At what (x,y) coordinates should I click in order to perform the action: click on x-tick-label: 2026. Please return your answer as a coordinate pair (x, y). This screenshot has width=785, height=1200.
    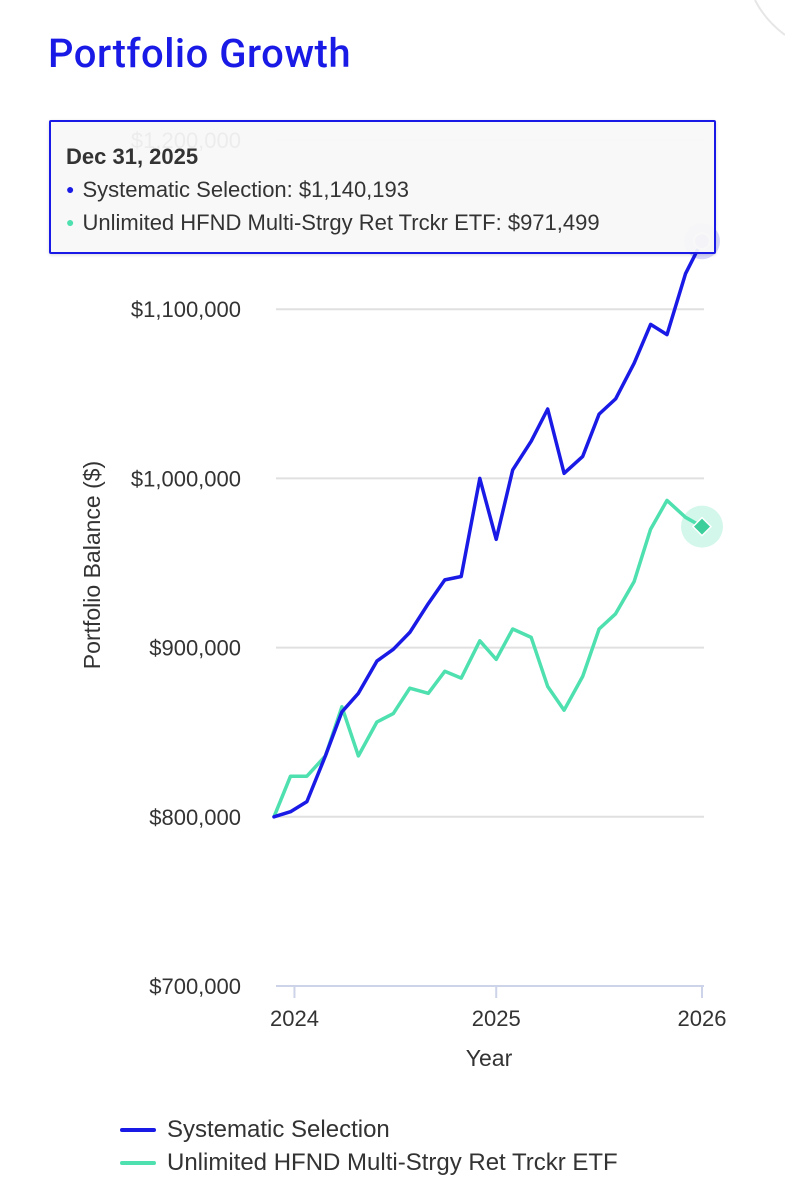
    Looking at the image, I should click on (702, 1018).